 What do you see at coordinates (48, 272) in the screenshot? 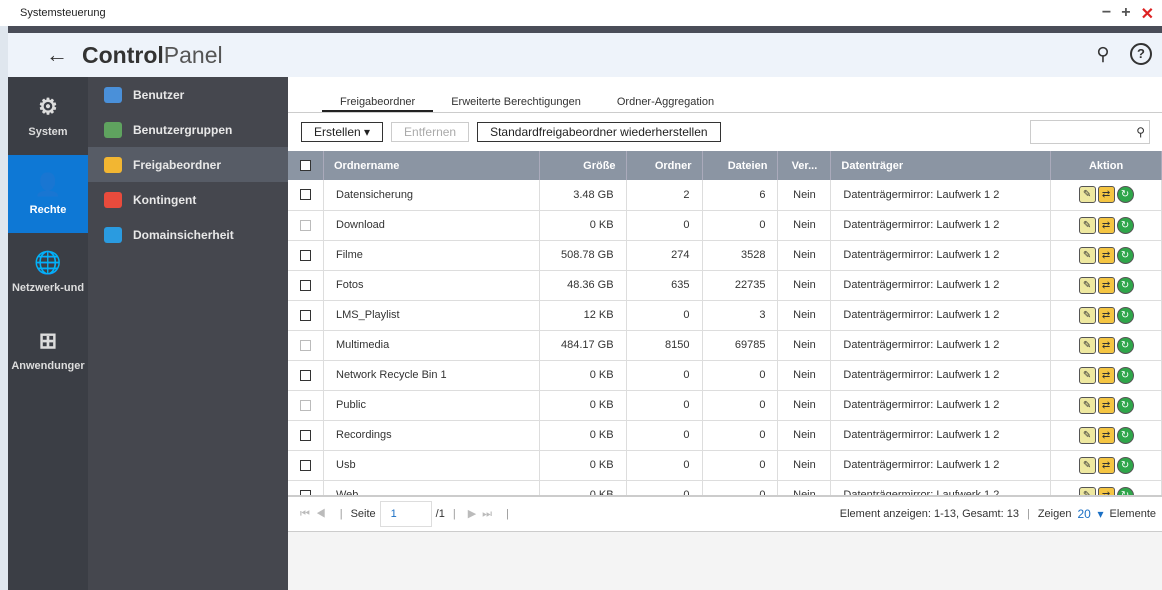
I see `rail-item-2: 🌐 Netzwerk-und` at bounding box center [48, 272].